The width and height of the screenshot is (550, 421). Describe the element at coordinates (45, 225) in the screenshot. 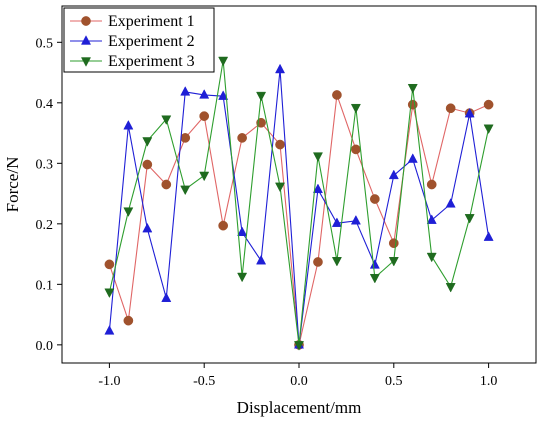

I see `y-tick-label: 0.2` at that location.